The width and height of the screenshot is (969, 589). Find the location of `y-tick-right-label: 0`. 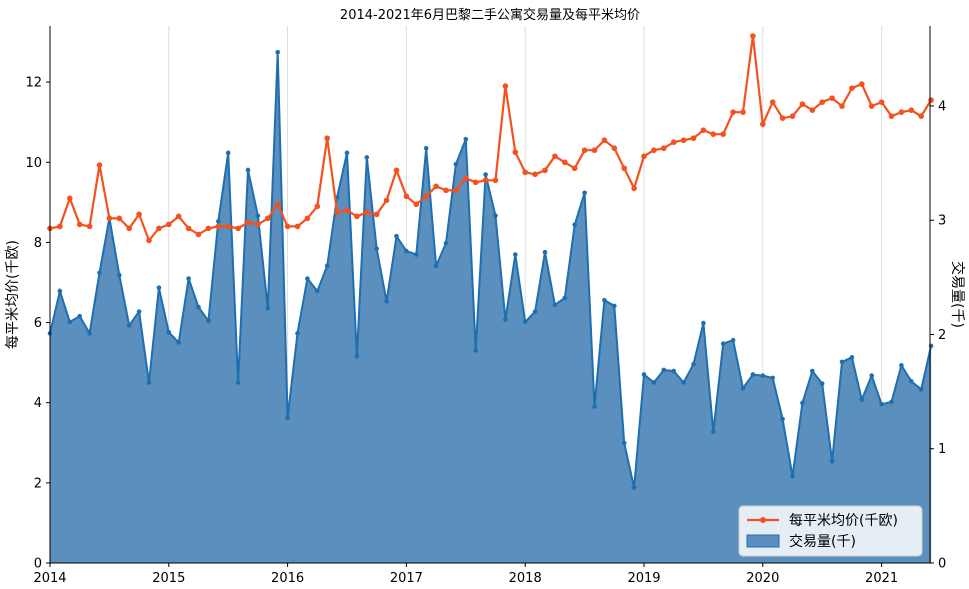

y-tick-right-label: 0 is located at coordinates (942, 564).